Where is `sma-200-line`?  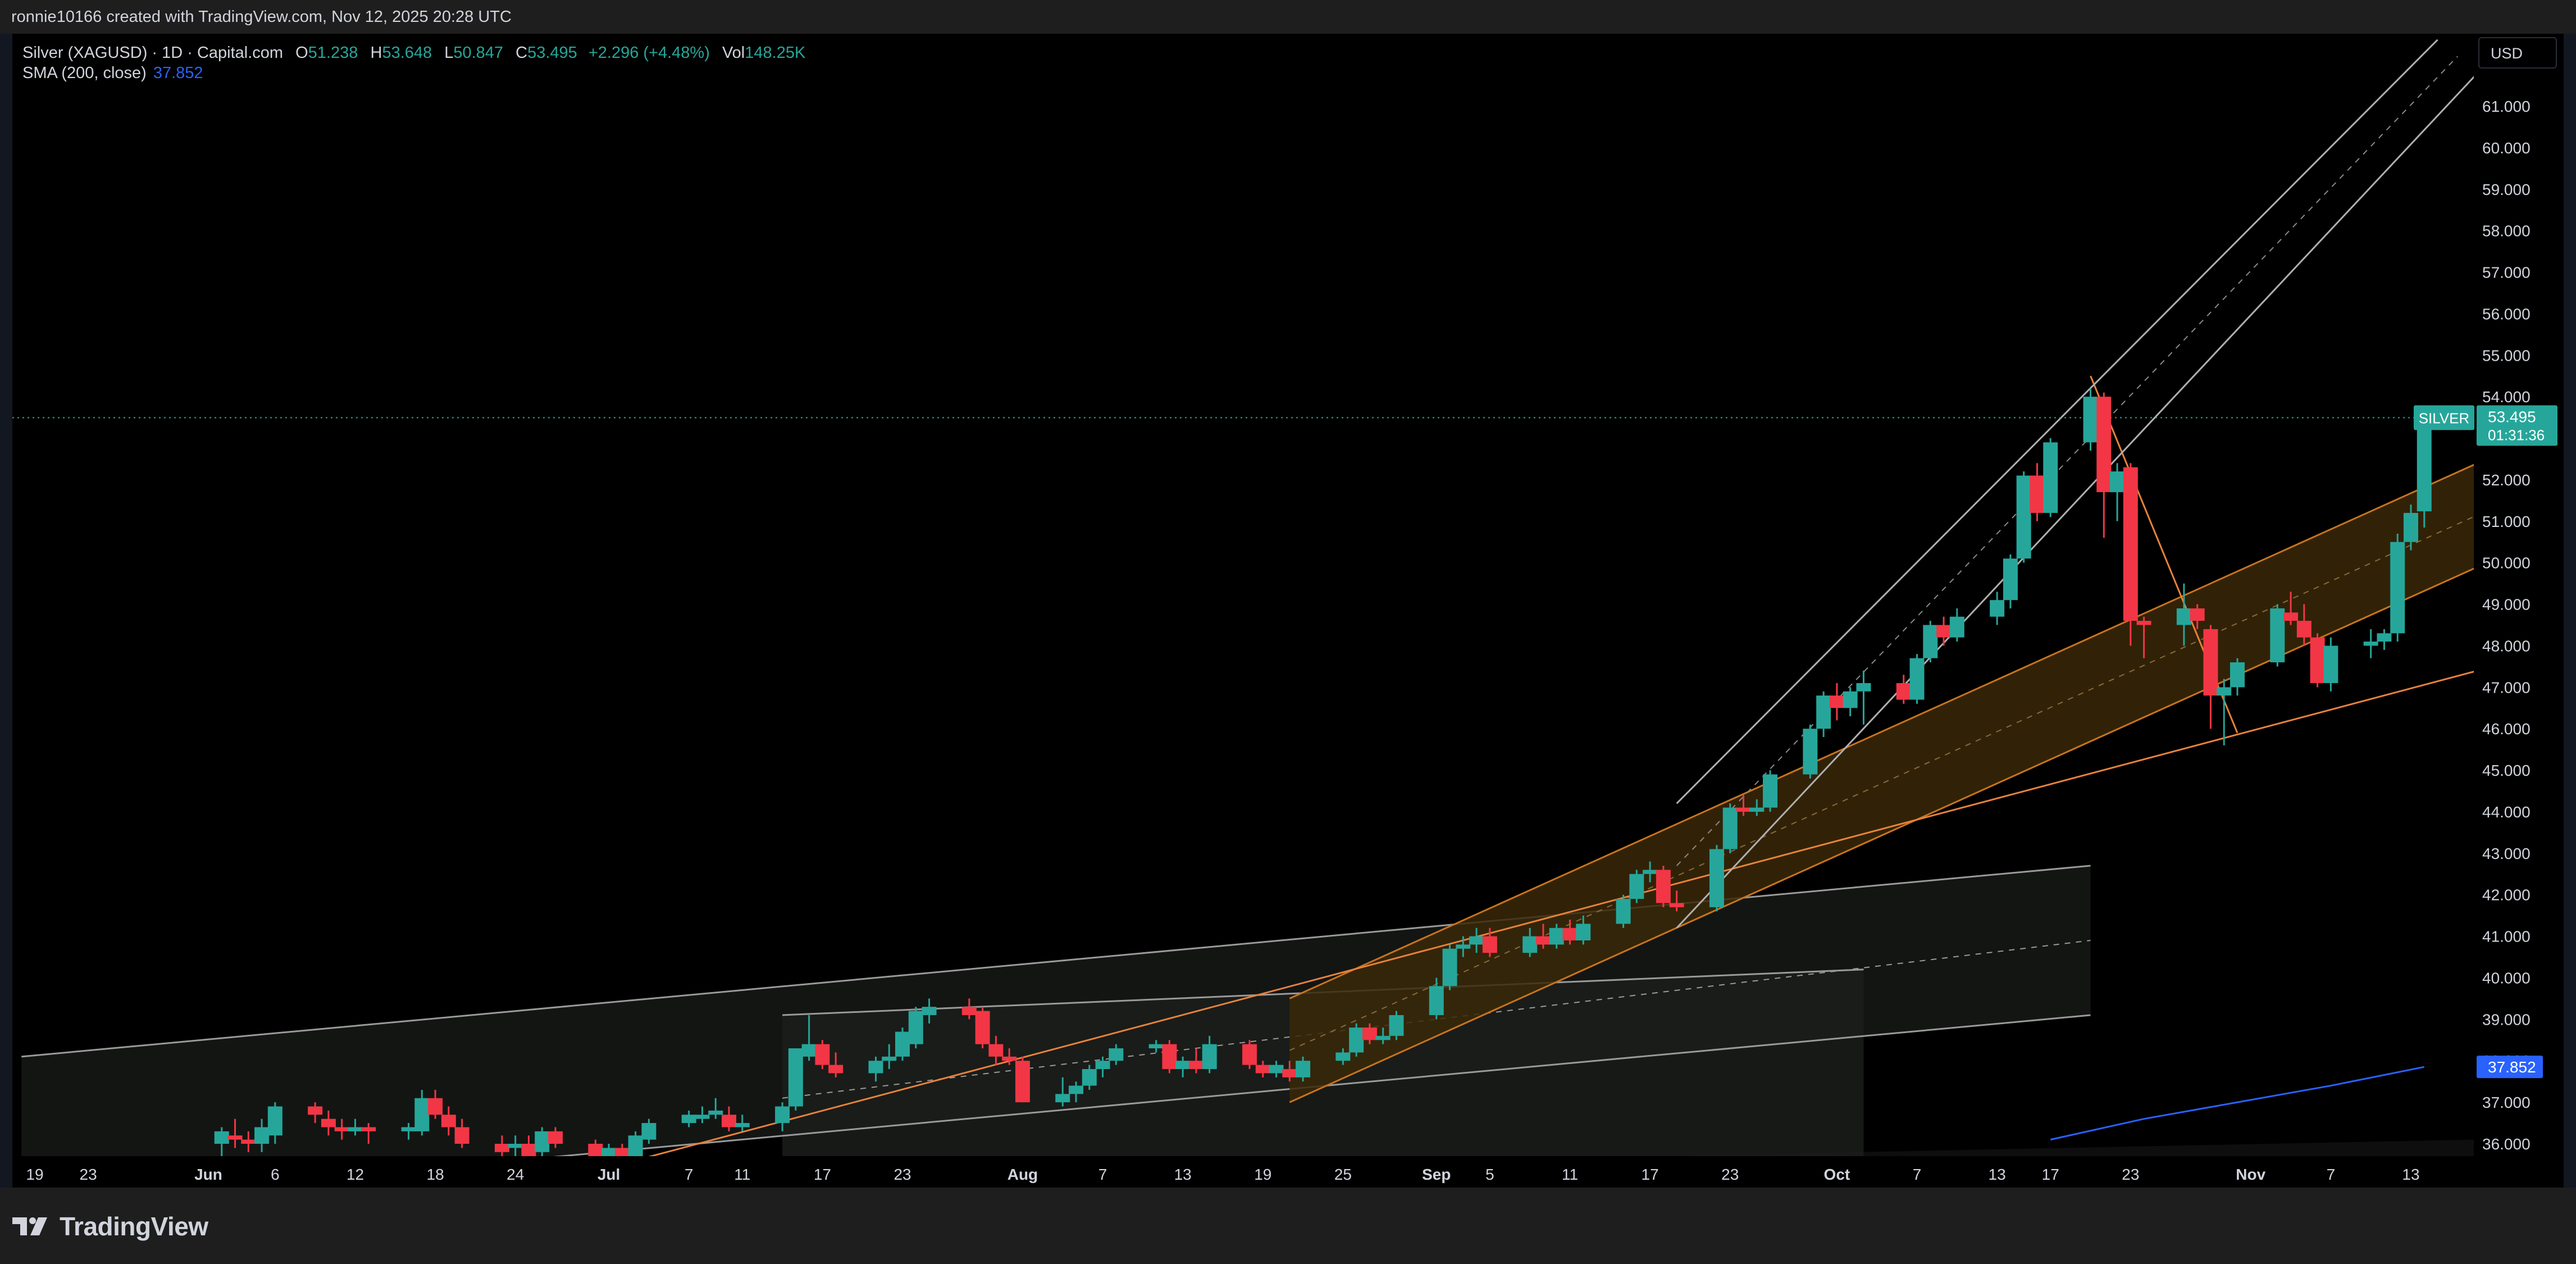 sma-200-line is located at coordinates (2237, 1103).